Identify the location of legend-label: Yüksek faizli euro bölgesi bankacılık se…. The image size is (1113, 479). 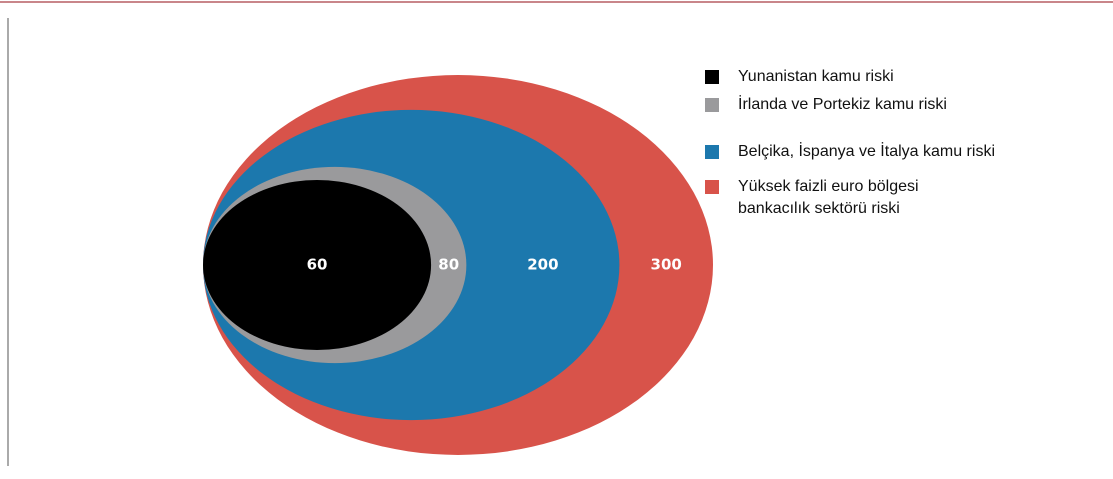
(828, 197).